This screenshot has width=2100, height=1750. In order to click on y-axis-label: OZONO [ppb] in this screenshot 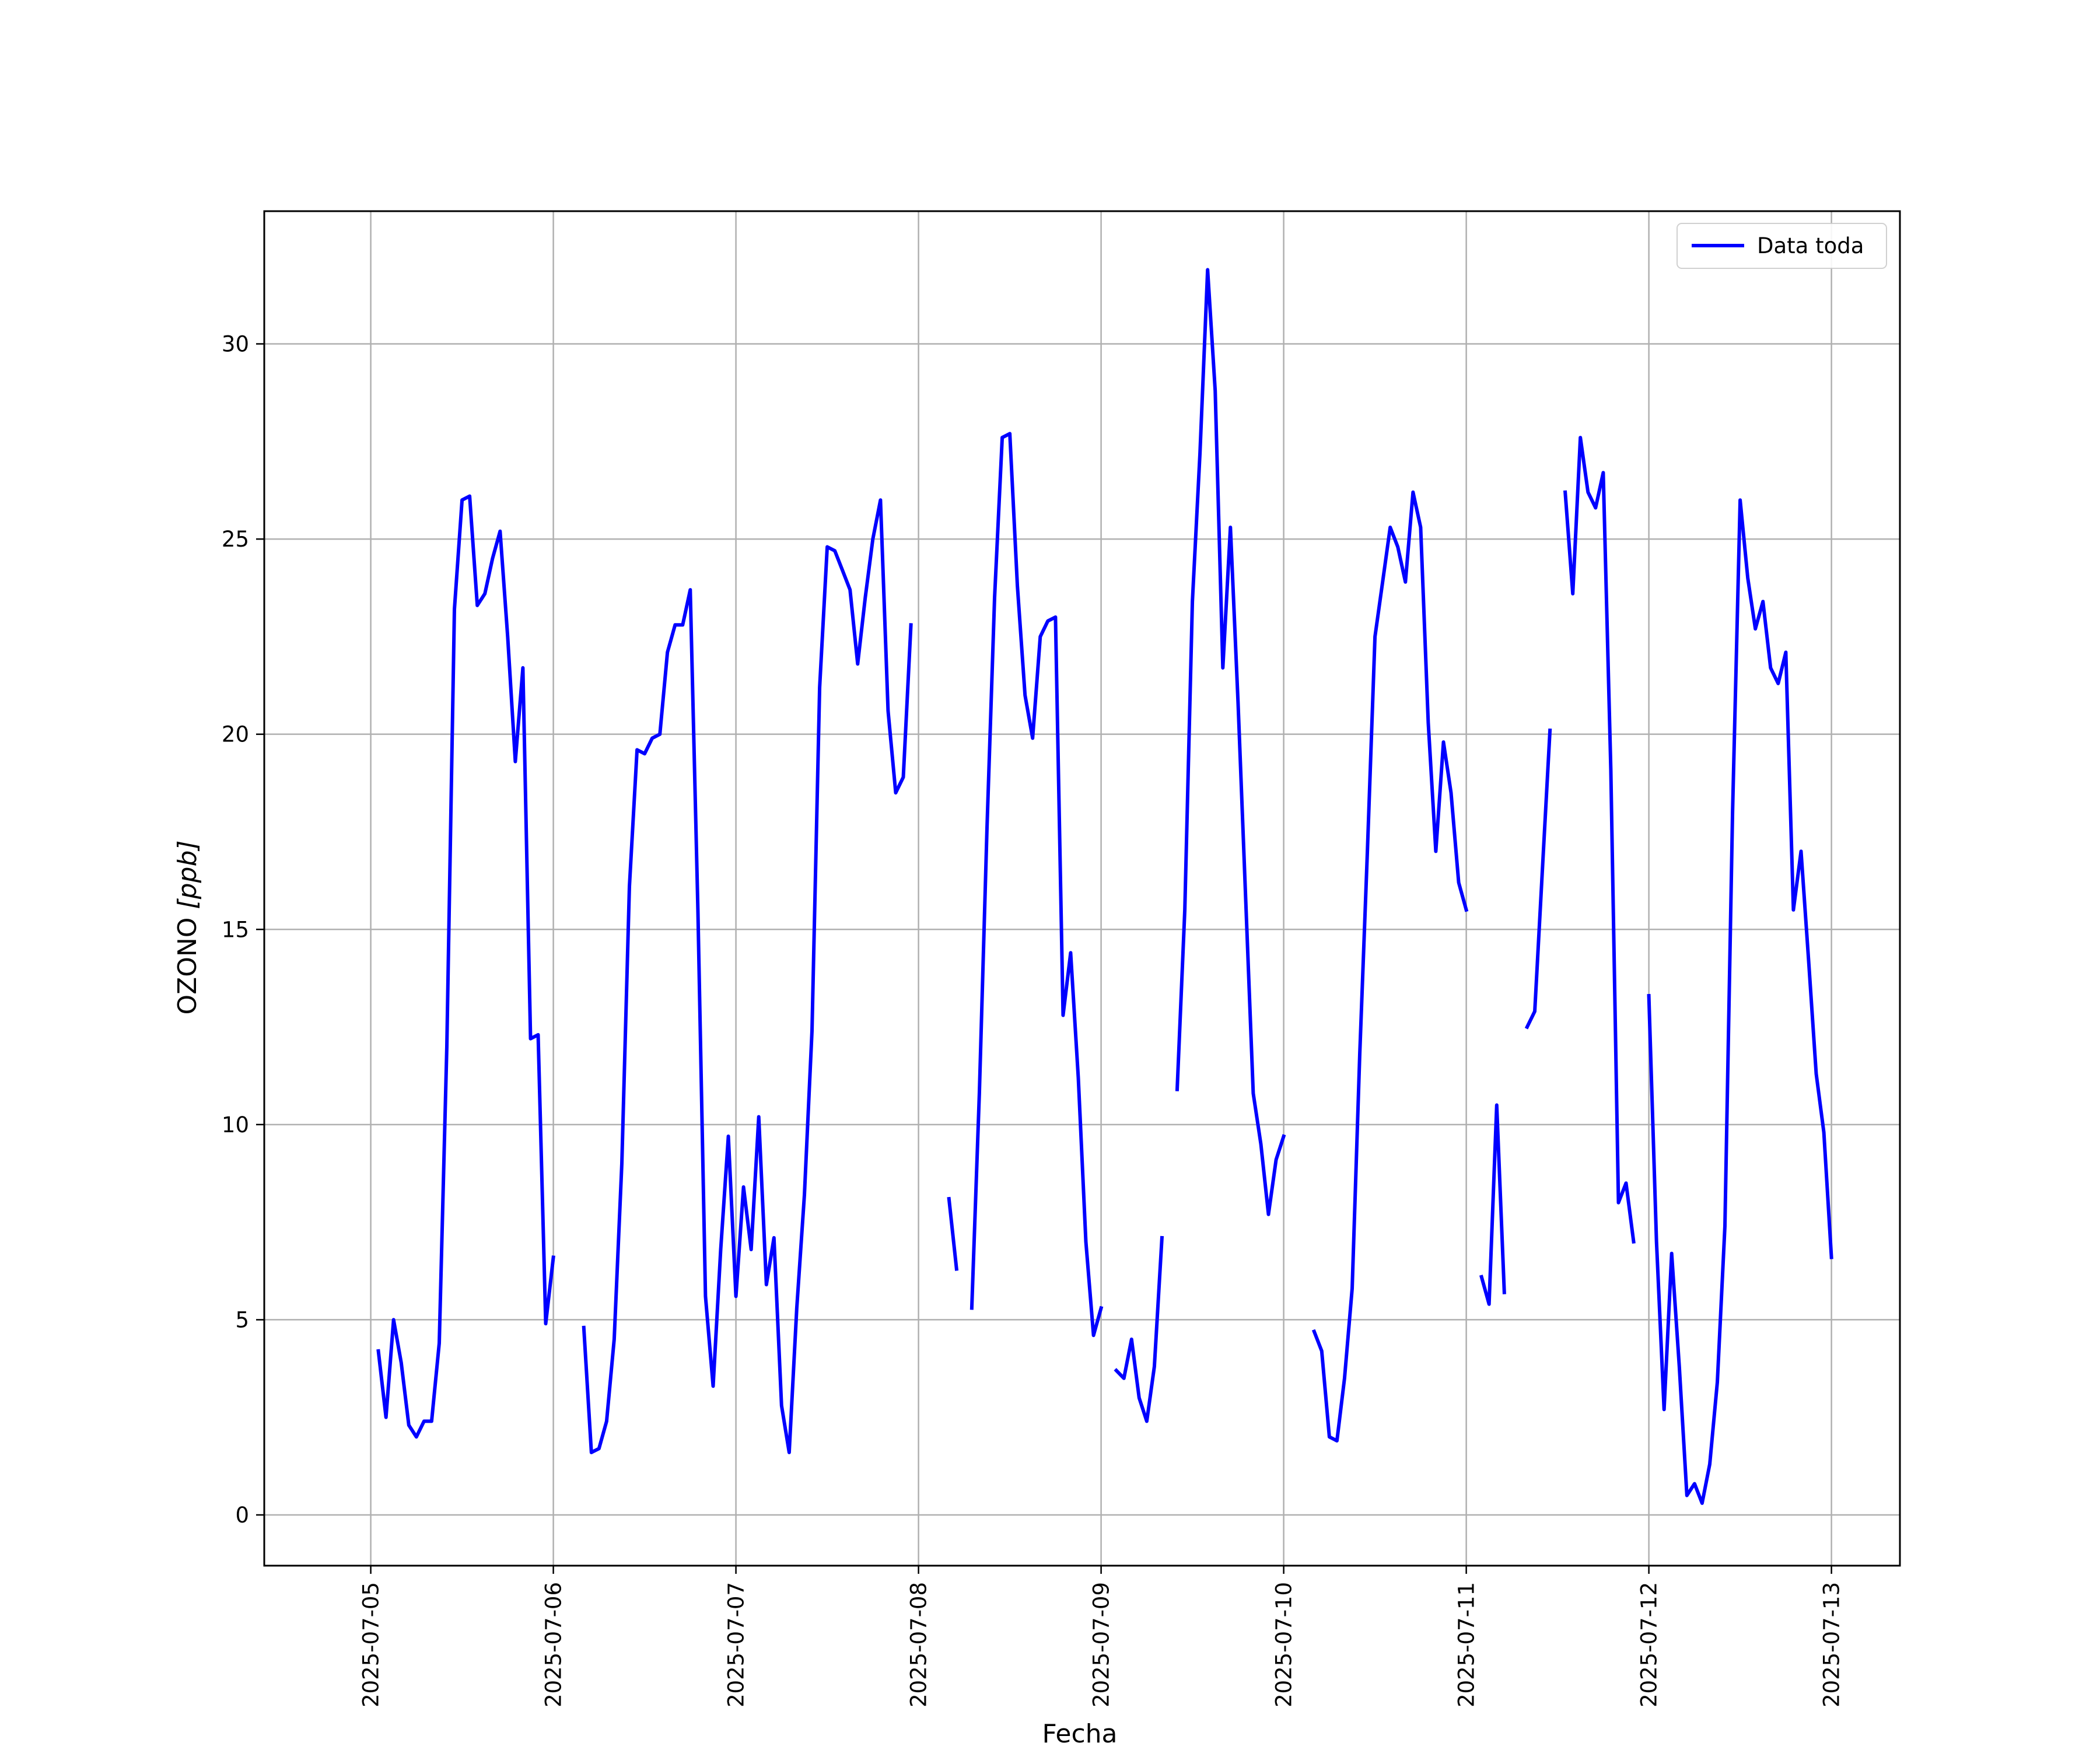, I will do `click(187, 927)`.